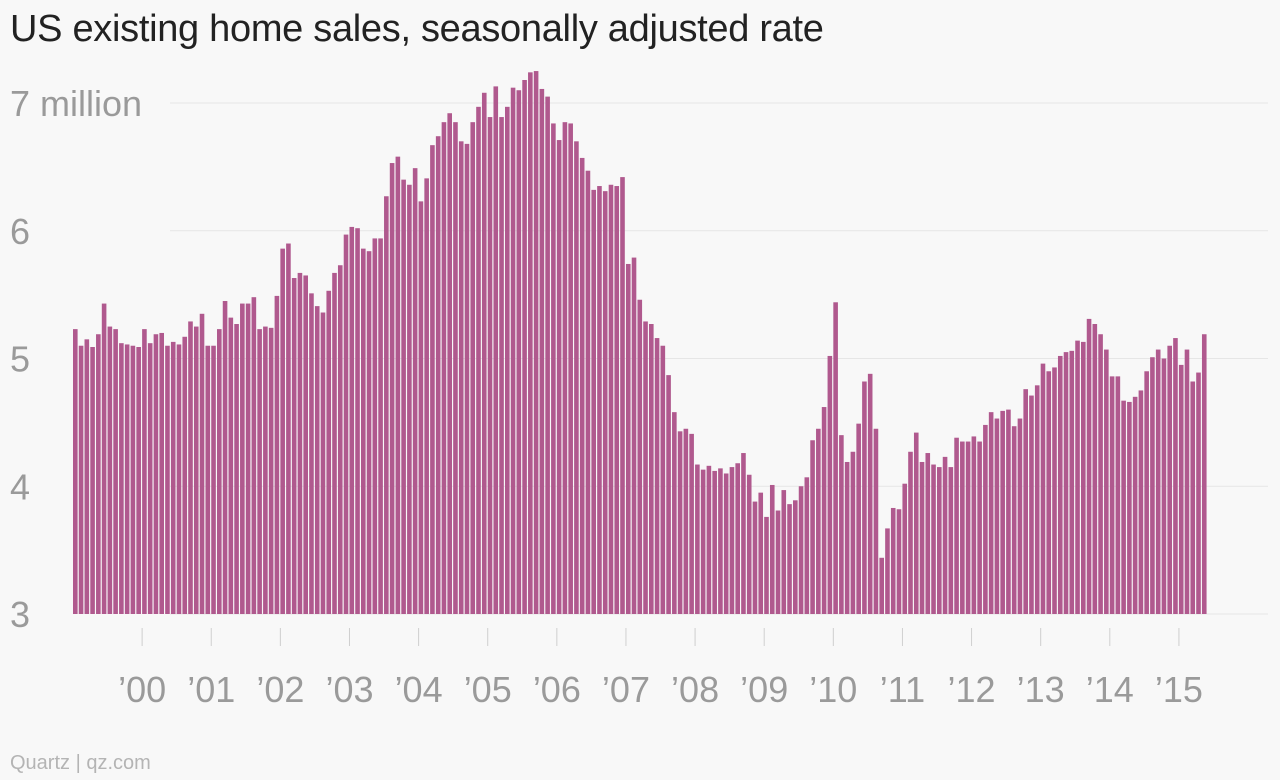  I want to click on x-tick-label: ’03, so click(349, 689).